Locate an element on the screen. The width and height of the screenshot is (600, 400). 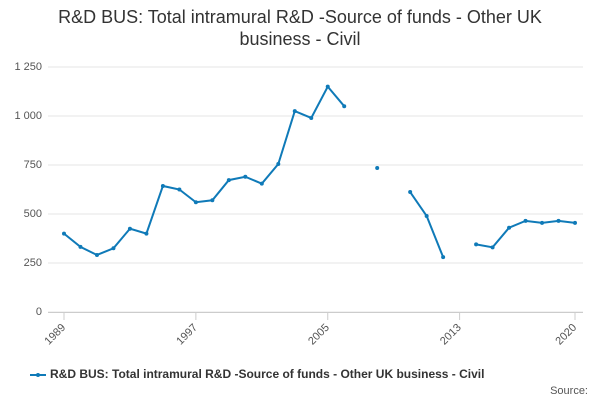
x-tick-label: 2020 is located at coordinates (566, 335).